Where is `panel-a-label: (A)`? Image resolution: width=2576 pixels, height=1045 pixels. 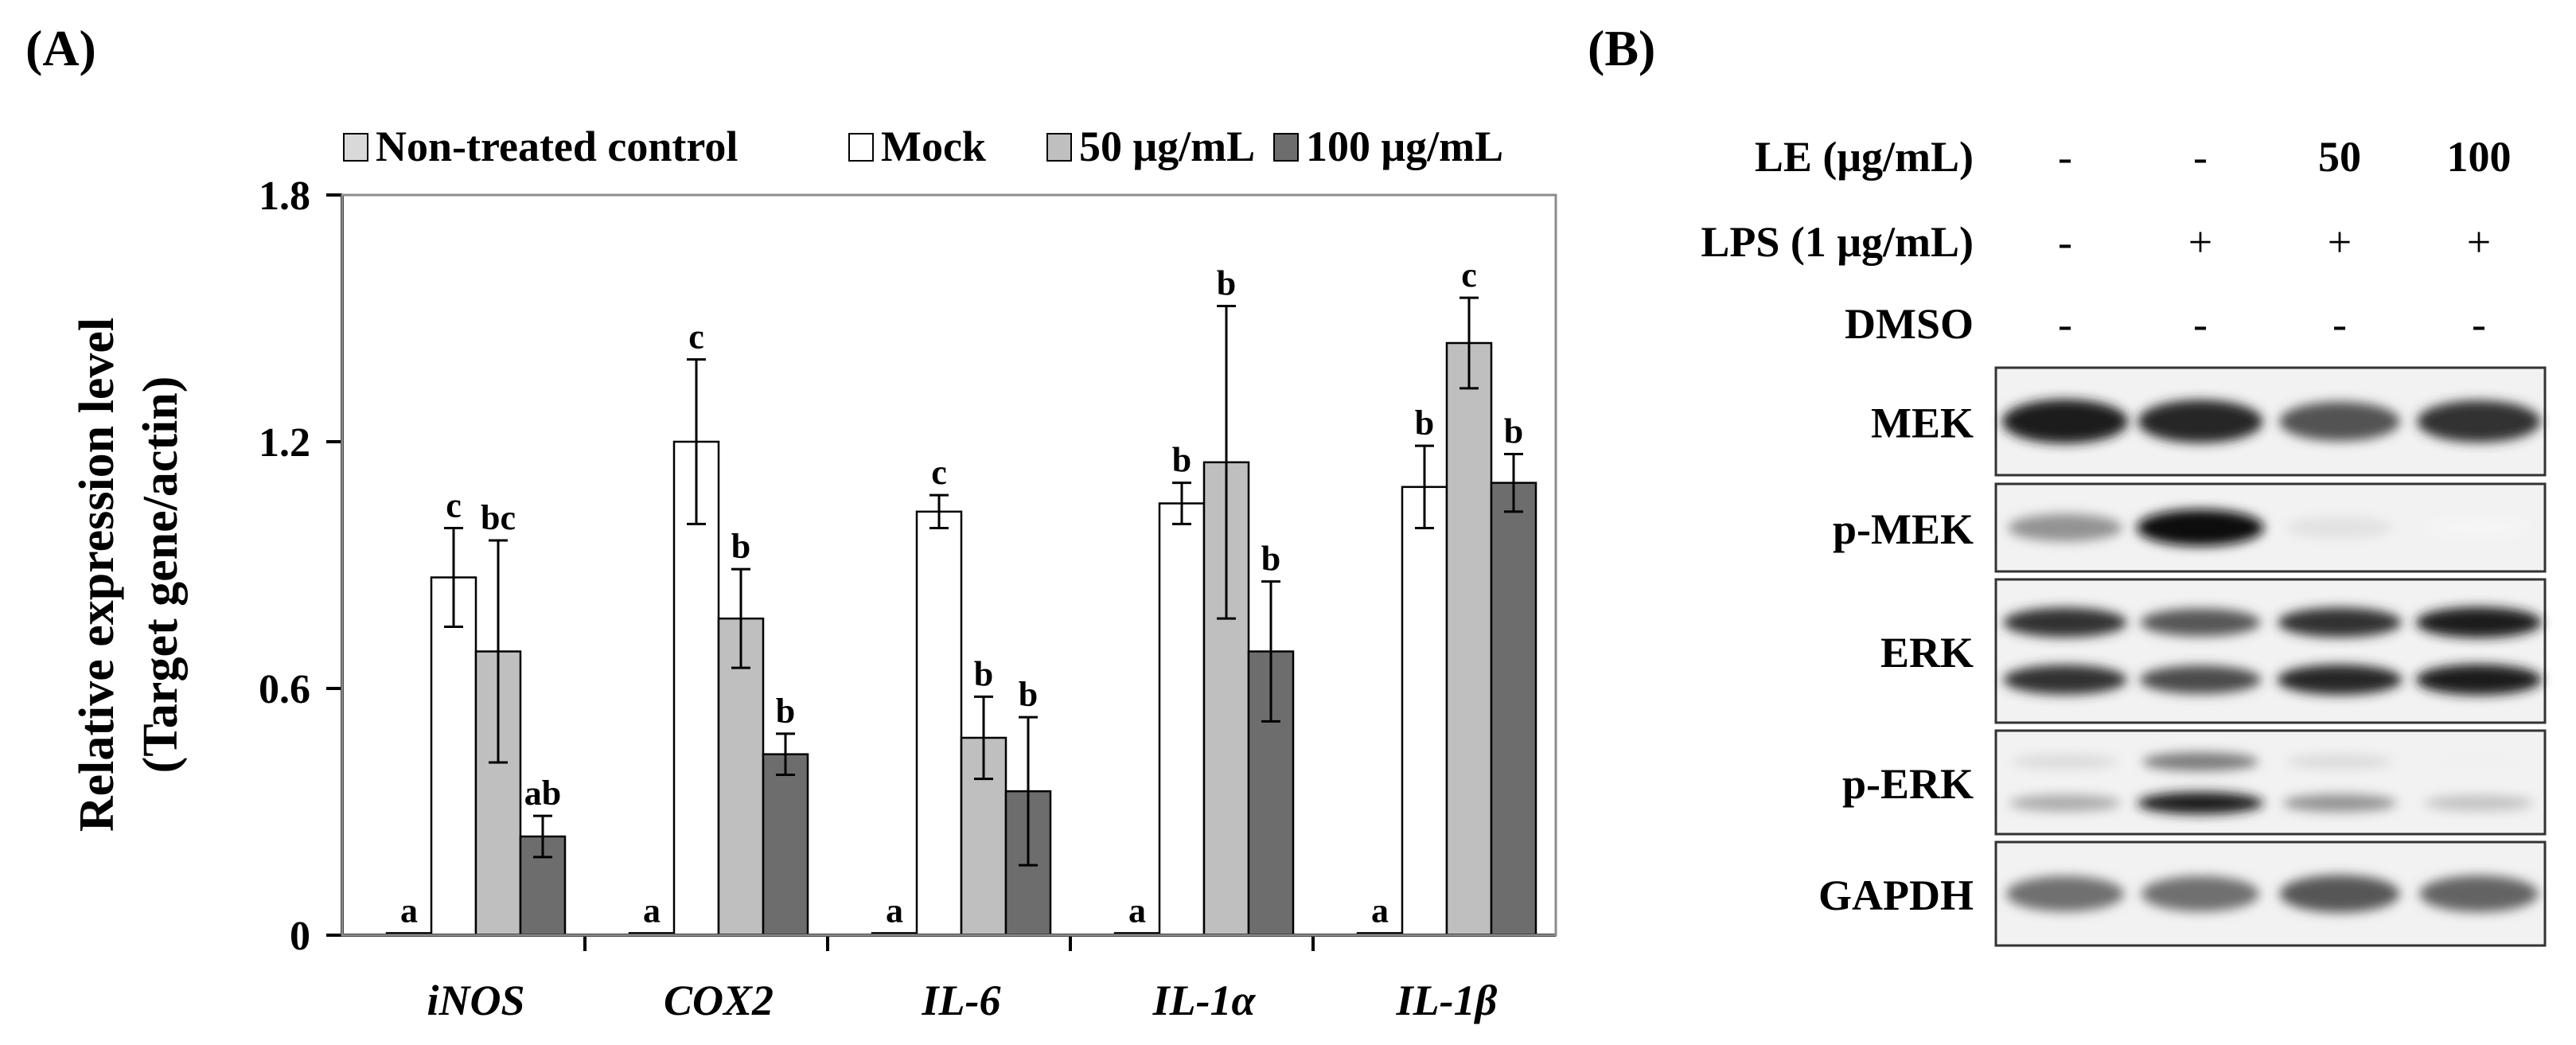
panel-a-label: (A) is located at coordinates (60, 48).